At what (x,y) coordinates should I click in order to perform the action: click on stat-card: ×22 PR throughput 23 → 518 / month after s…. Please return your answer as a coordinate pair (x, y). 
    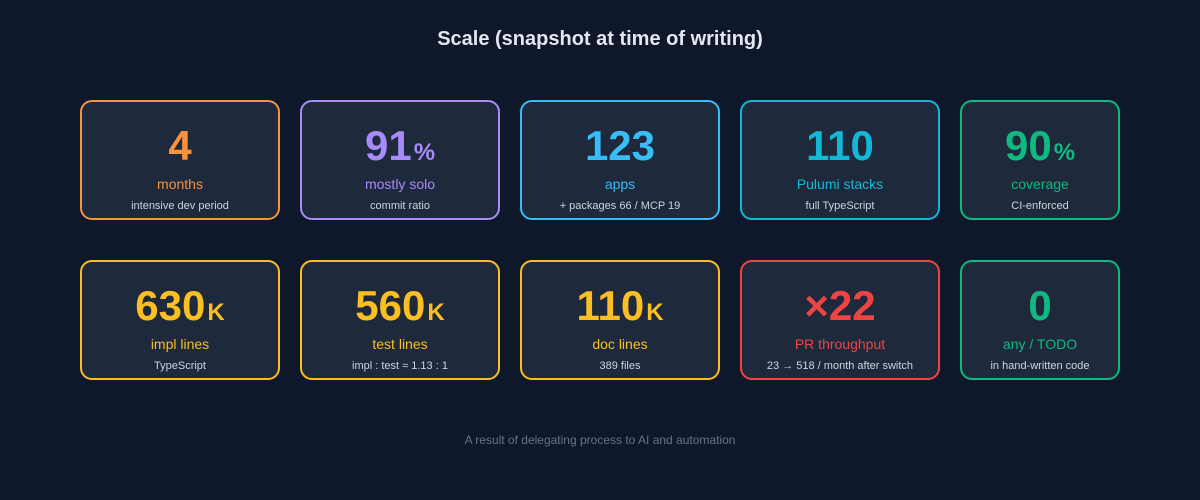
    Looking at the image, I should click on (840, 320).